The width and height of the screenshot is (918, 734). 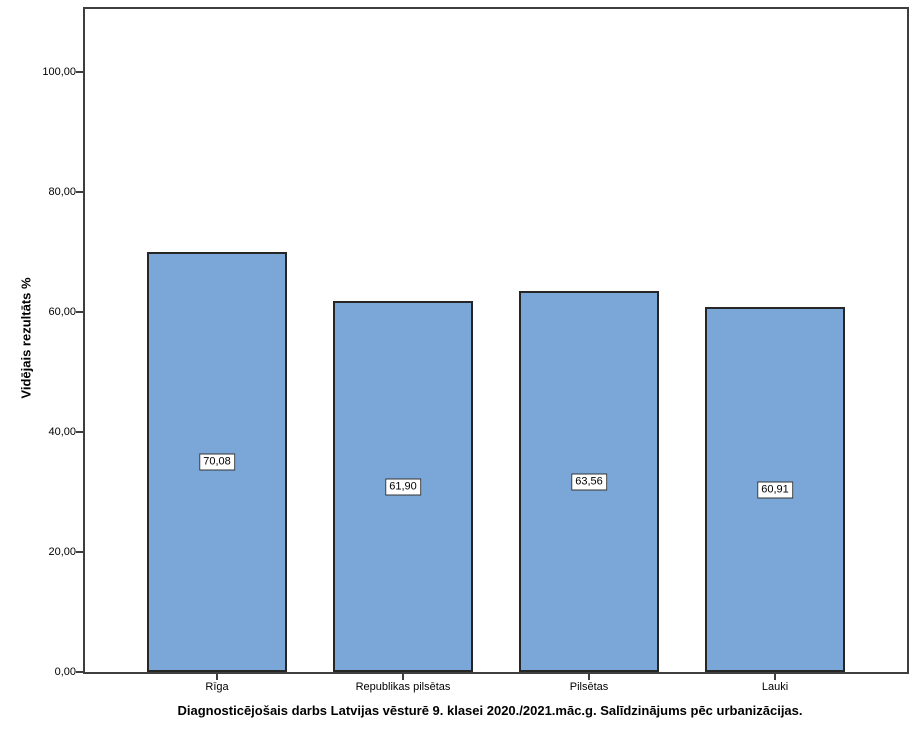 What do you see at coordinates (62, 312) in the screenshot?
I see `y-tick-label: 60,00` at bounding box center [62, 312].